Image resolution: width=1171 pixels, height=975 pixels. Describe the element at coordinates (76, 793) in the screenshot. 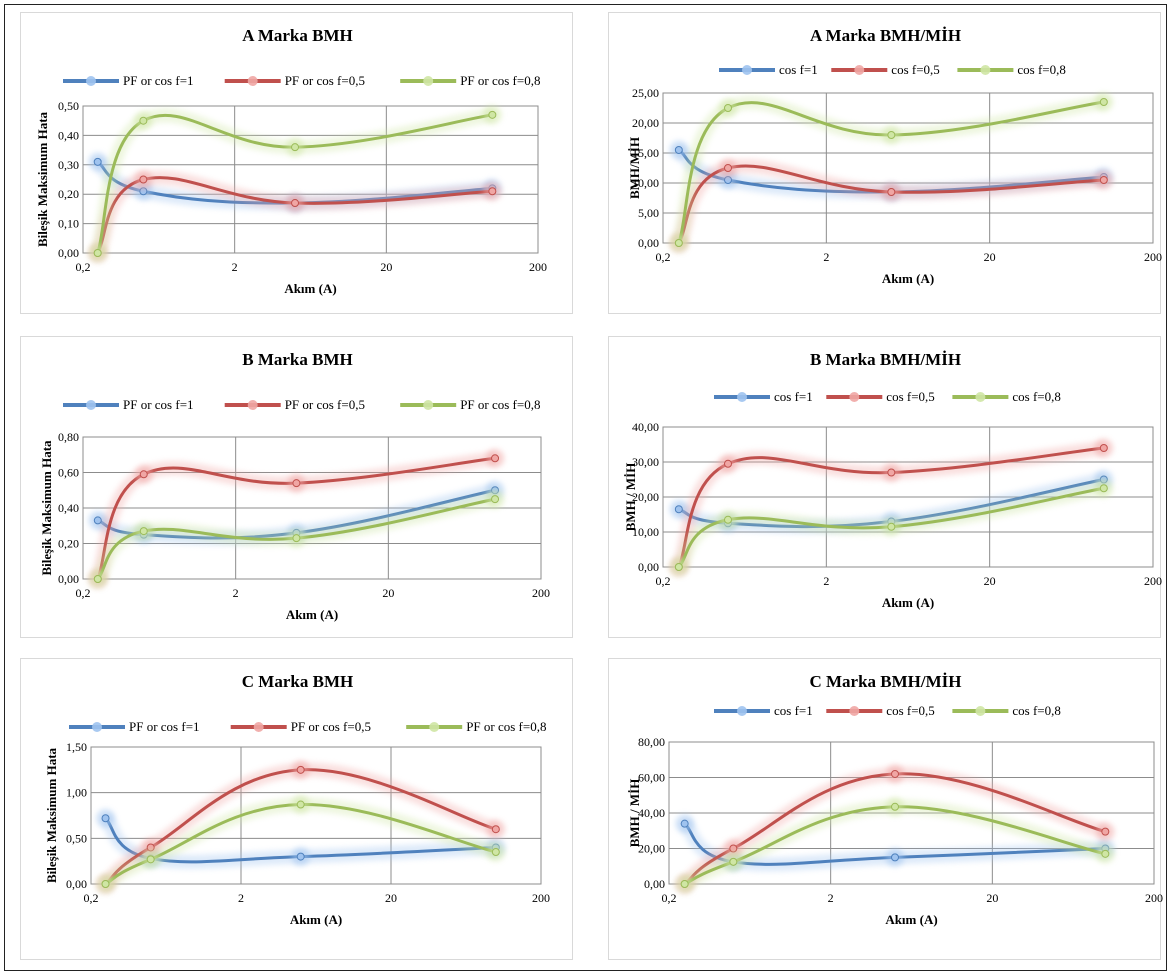

I see `y-tick-label: 1,00` at that location.